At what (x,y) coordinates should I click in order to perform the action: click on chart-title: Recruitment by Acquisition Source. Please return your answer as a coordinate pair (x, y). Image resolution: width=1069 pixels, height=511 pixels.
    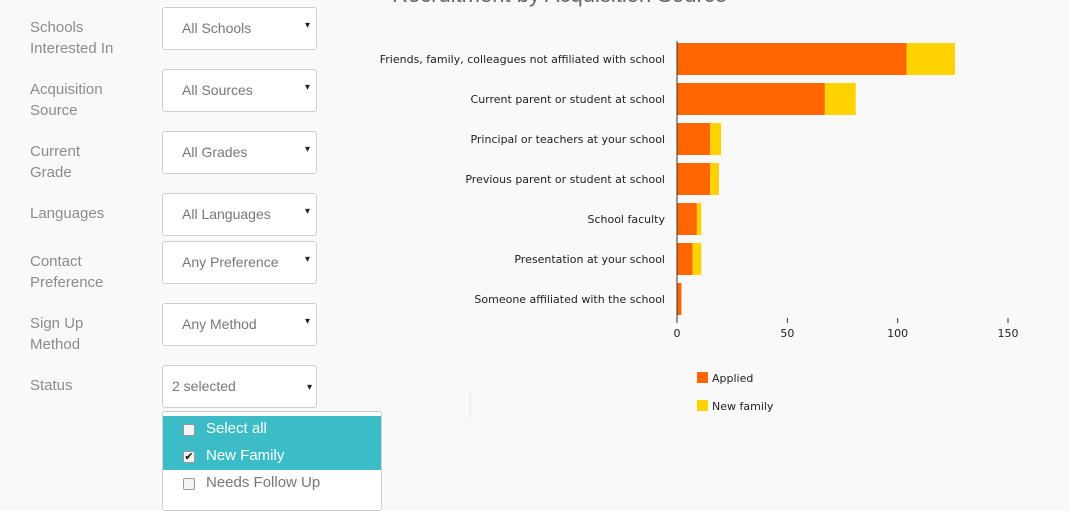
    Looking at the image, I should click on (559, 4).